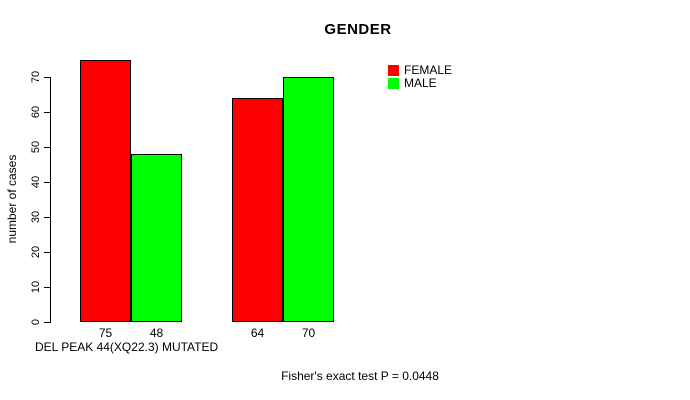 The image size is (690, 400). What do you see at coordinates (127, 347) in the screenshot?
I see `x-axis-group-label: DEL PEAK 44(XQ22.3) MUTATED` at bounding box center [127, 347].